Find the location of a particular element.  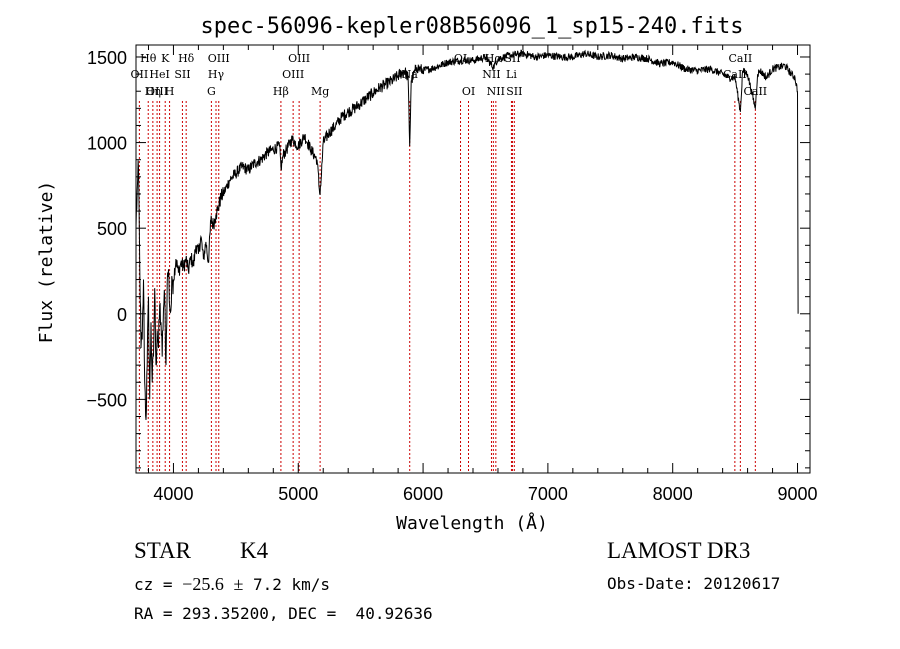

line-marker-label: Li is located at coordinates (511, 74).